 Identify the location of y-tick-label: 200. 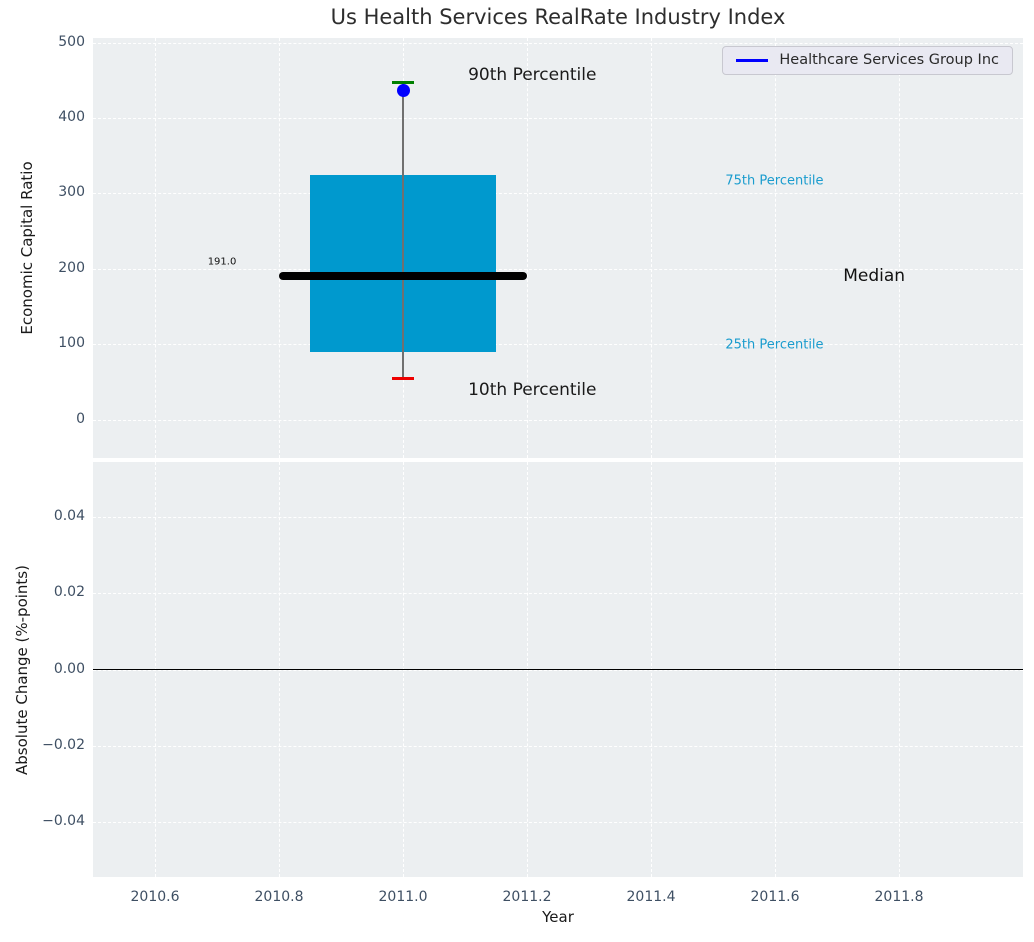
(71, 267).